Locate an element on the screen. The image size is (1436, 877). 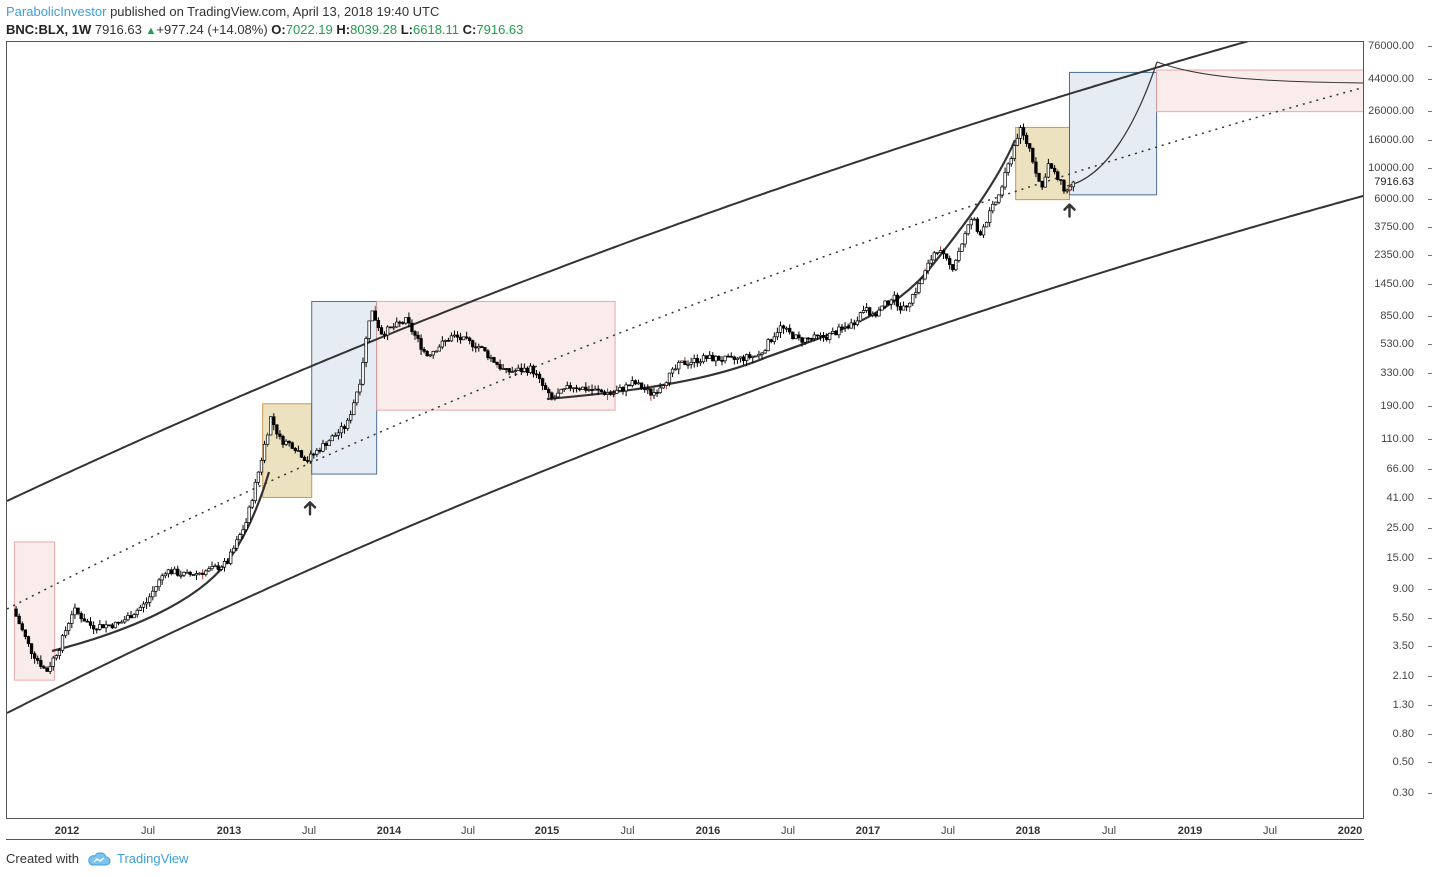
footer: Created with TradingView is located at coordinates (97, 858).